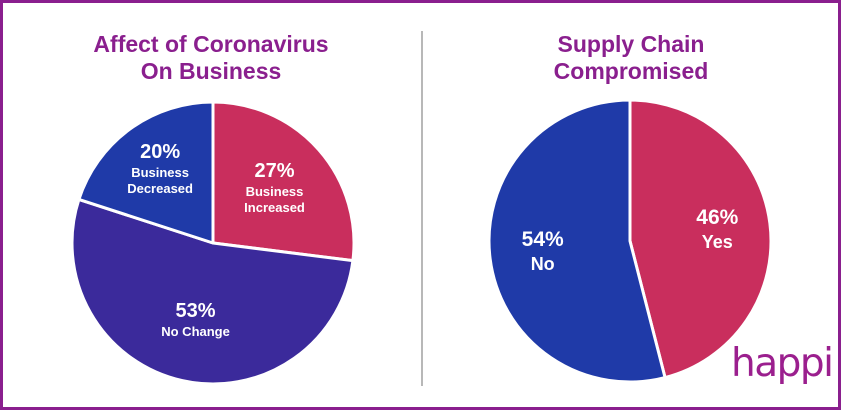 This screenshot has width=841, height=413. Describe the element at coordinates (631, 71) in the screenshot. I see `title-line-2: Compromised` at that location.